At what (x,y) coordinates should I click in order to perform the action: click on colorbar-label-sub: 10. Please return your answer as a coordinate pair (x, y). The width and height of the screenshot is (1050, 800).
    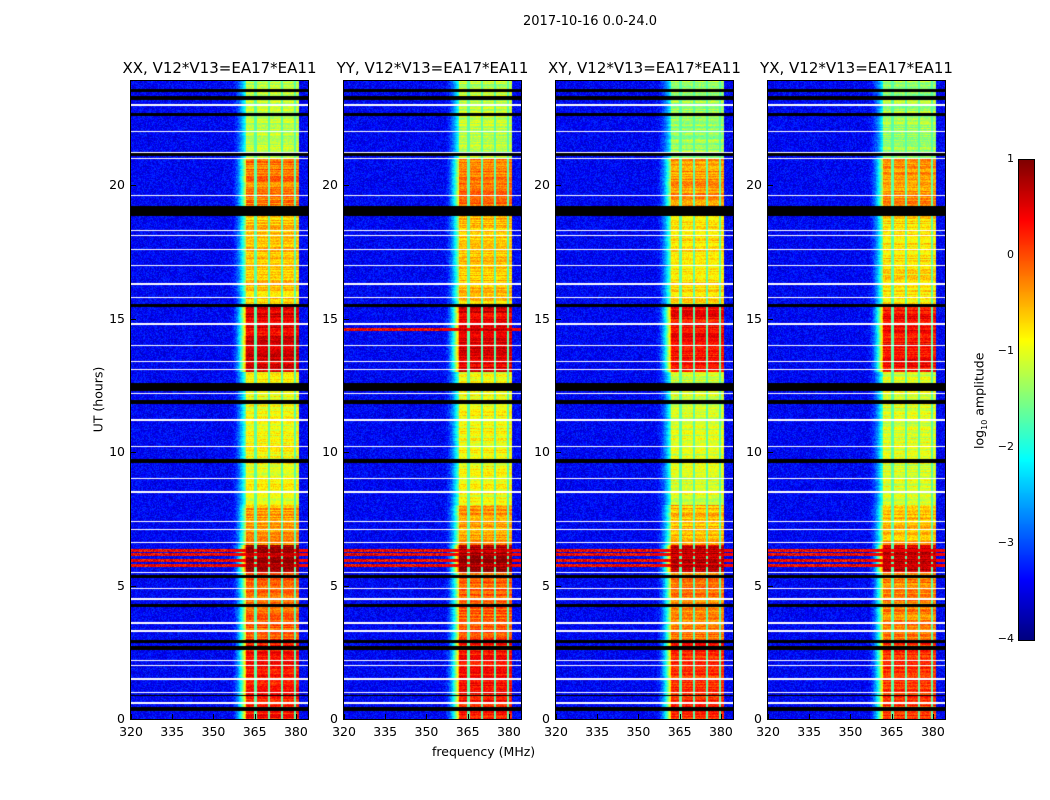
    Looking at the image, I should click on (984, 424).